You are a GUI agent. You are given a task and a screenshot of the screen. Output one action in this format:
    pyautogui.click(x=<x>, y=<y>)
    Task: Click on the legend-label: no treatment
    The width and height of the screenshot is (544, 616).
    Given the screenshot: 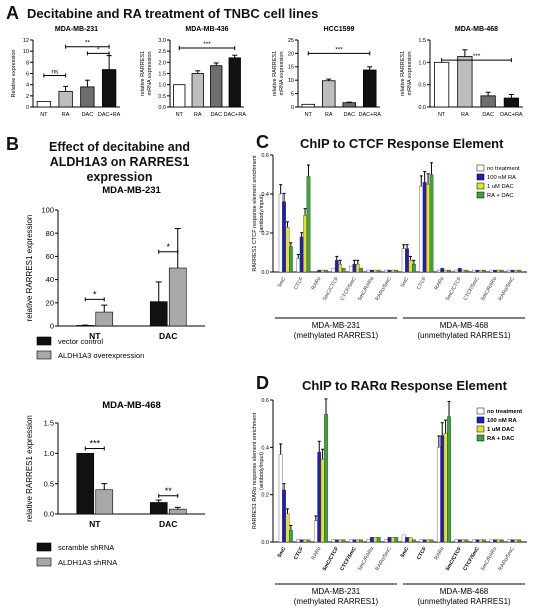 What is the action you would take?
    pyautogui.click(x=504, y=412)
    